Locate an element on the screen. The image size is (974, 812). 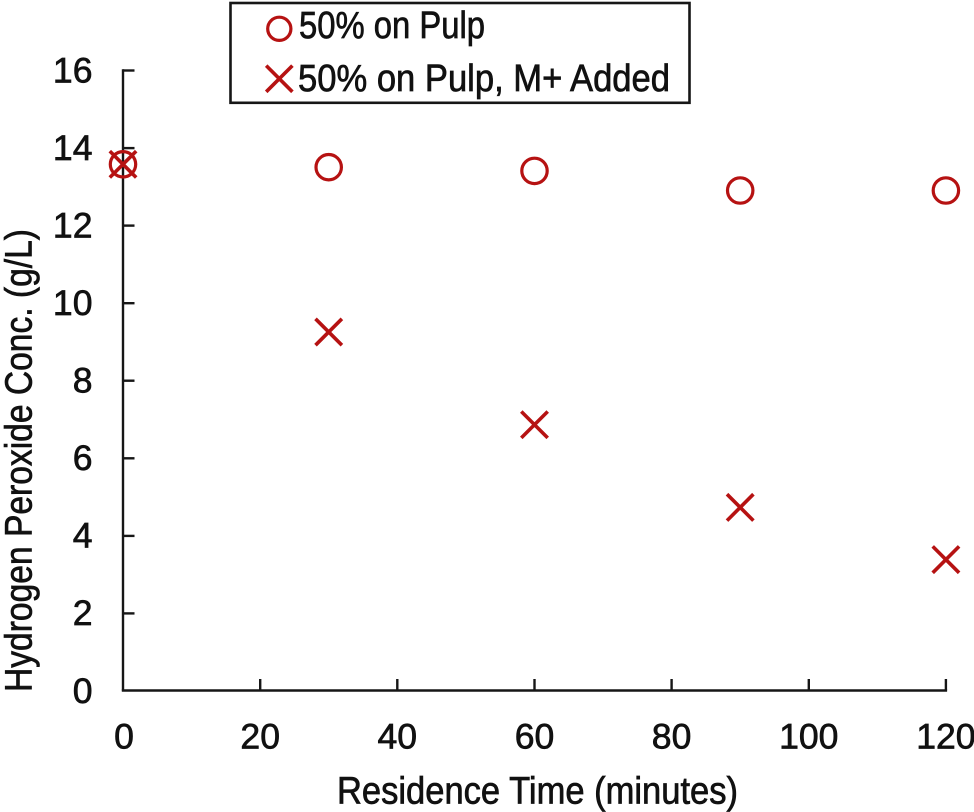
svg-text: 14 is located at coordinates (73, 148).